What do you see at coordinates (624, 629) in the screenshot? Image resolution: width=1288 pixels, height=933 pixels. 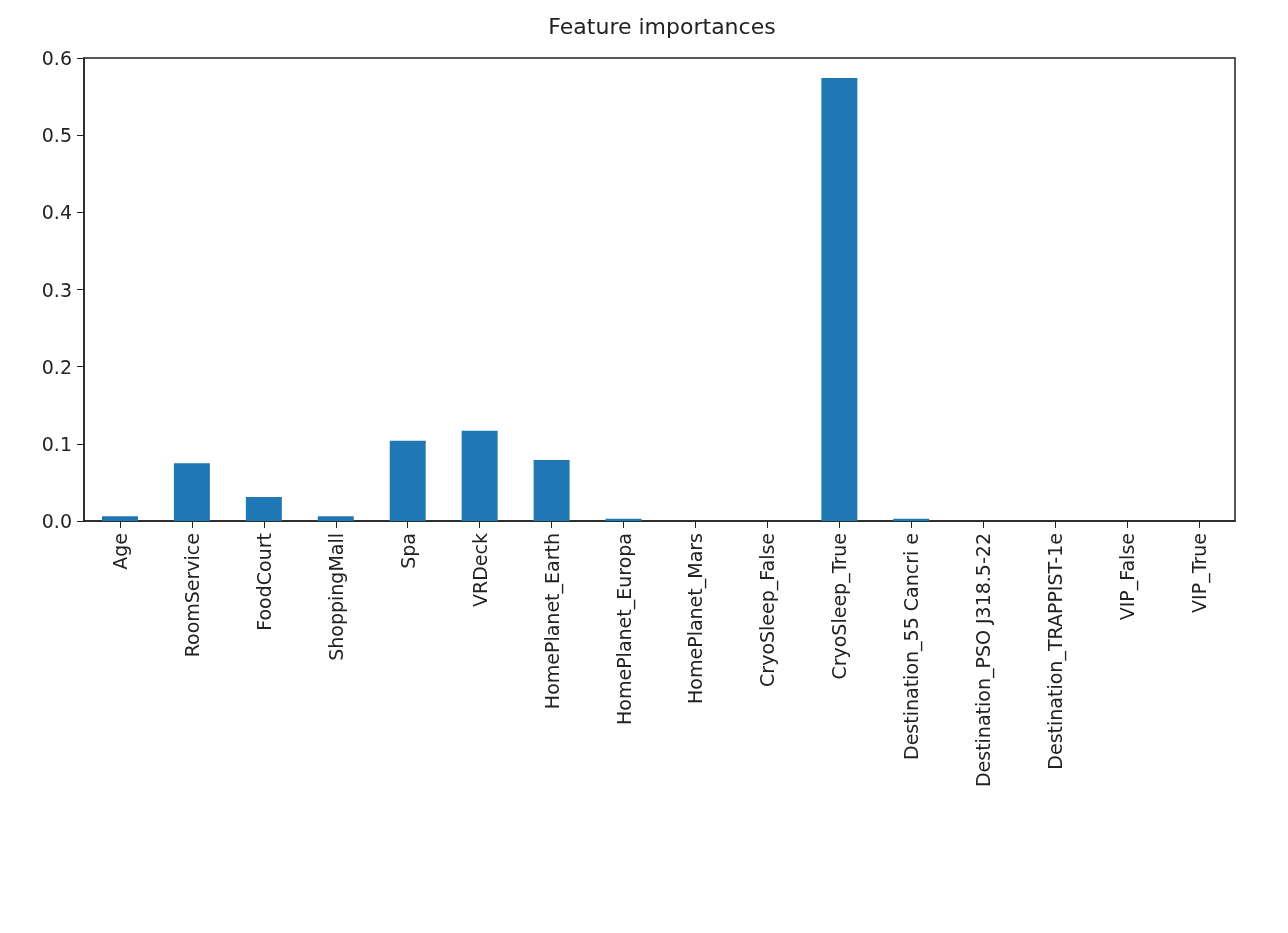 I see `x-tick-label: HomePlanet_Europa` at bounding box center [624, 629].